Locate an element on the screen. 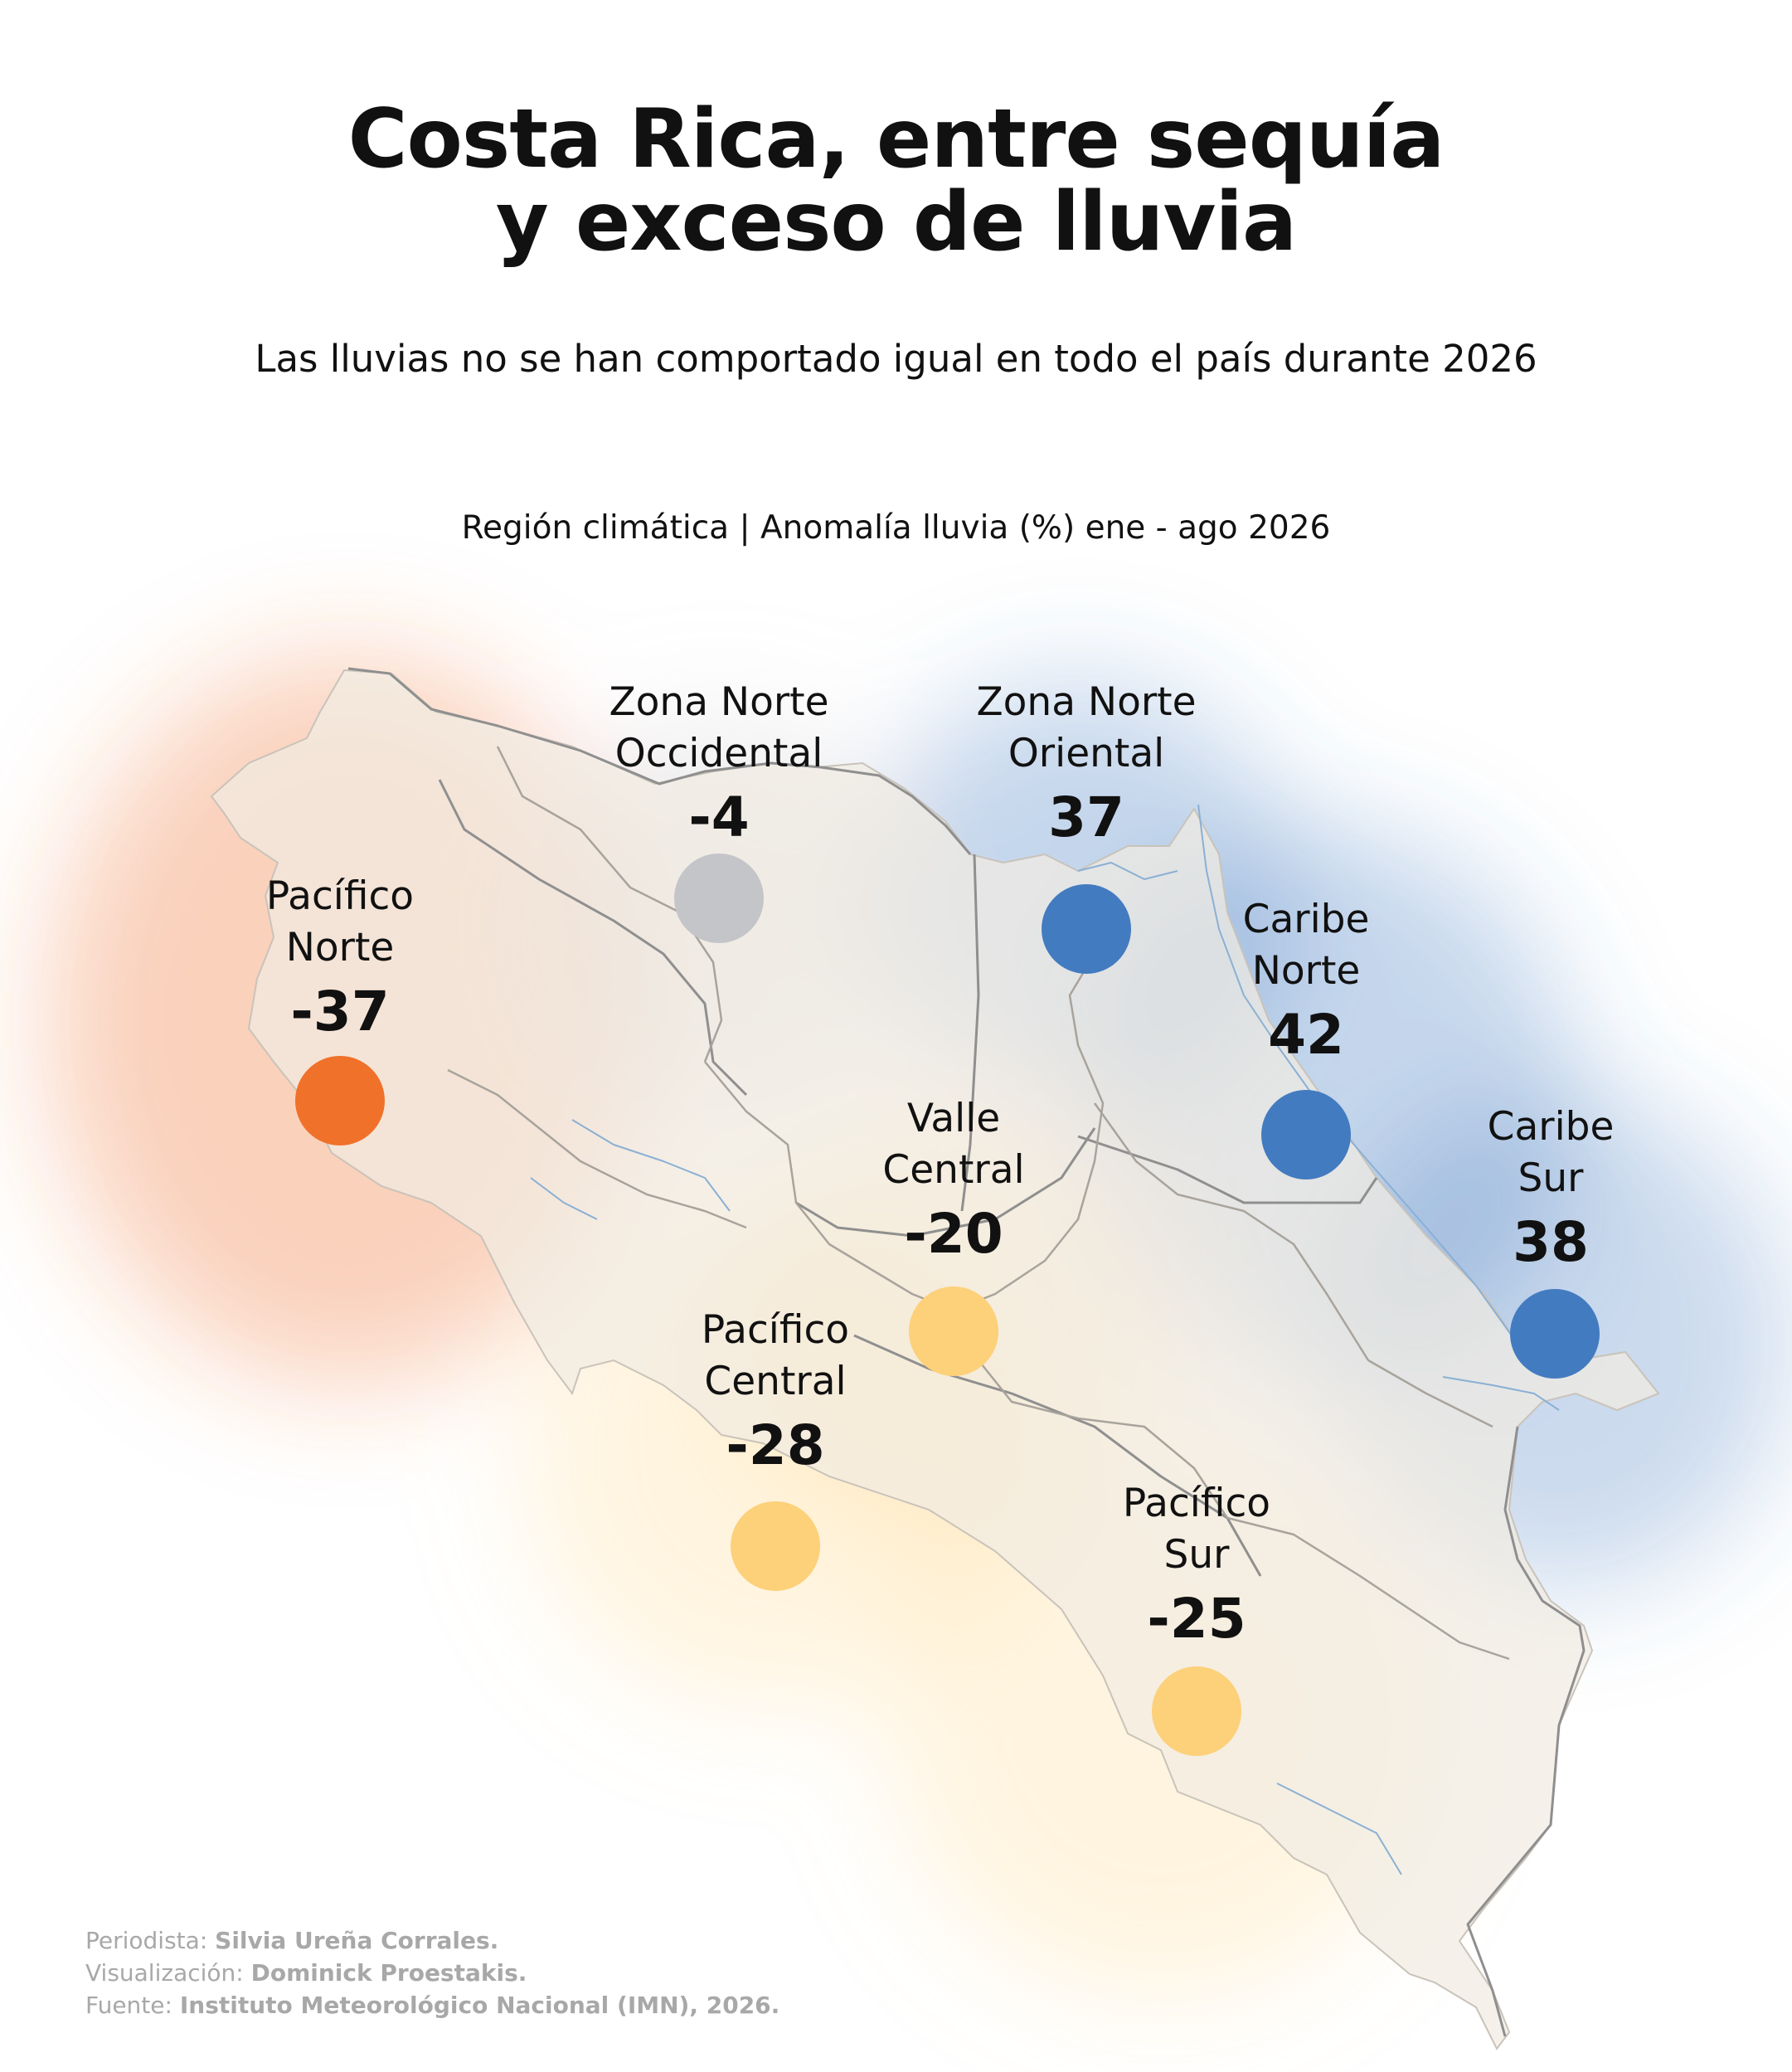 The height and width of the screenshot is (2072, 1792). region-value: 38 is located at coordinates (1551, 1242).